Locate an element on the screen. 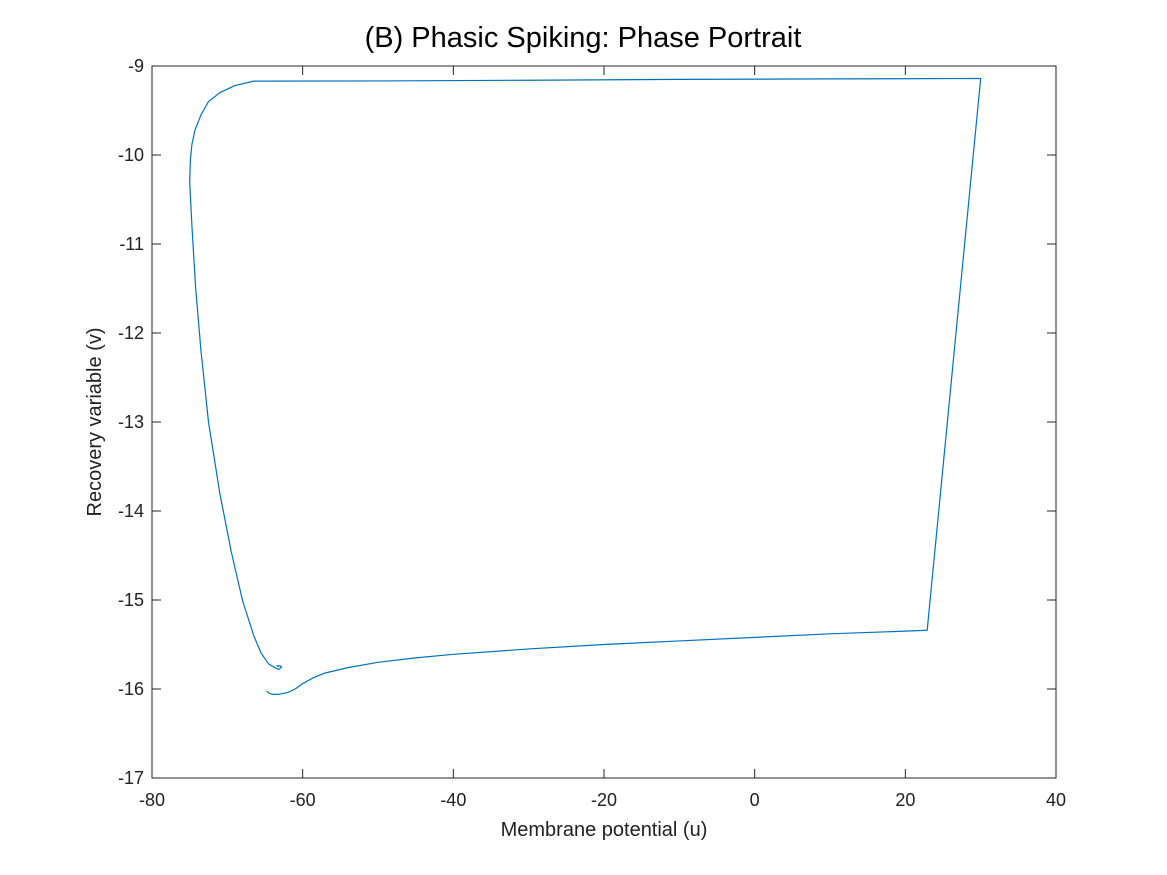  y-tick-label: -17 is located at coordinates (131, 778).